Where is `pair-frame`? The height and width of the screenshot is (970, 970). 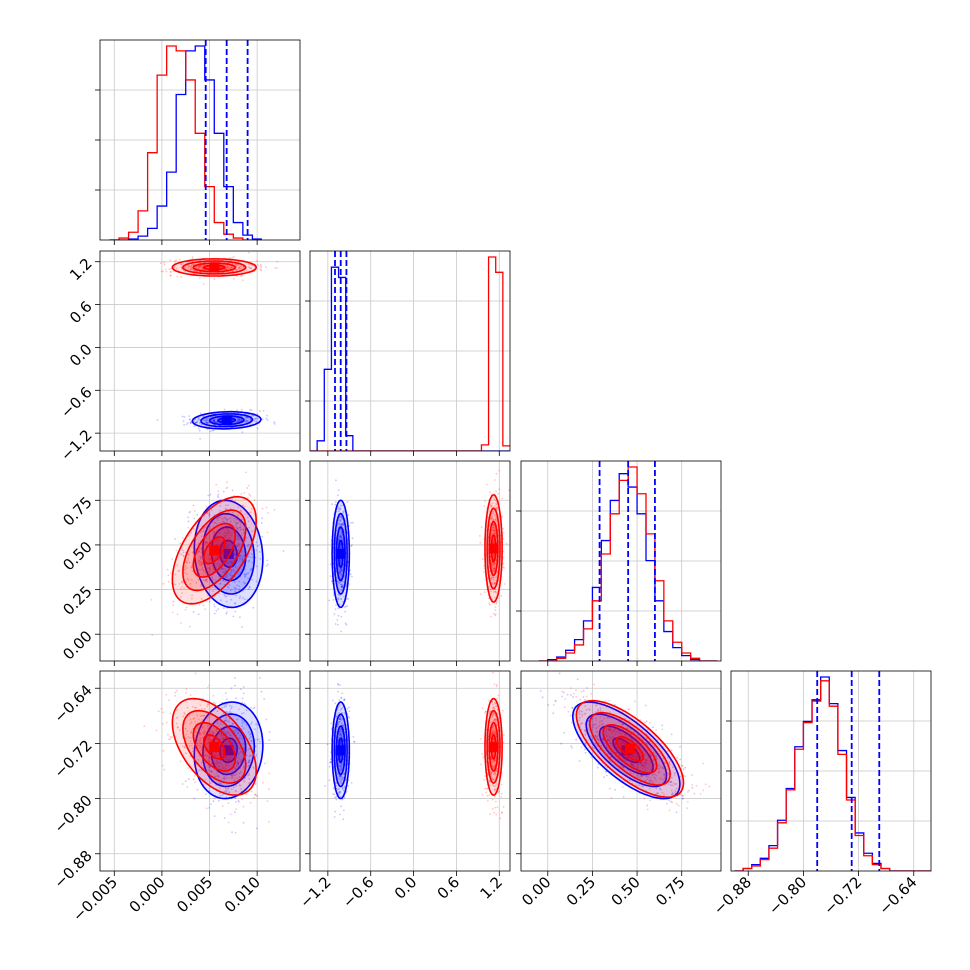
pair-frame is located at coordinates (200, 561).